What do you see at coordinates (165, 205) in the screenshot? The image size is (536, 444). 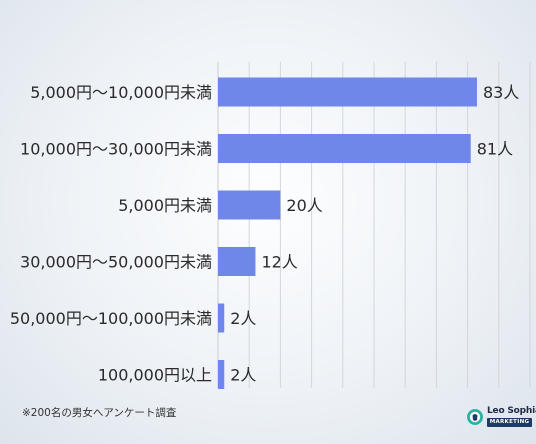 I see `category-label: 5,000円未満` at bounding box center [165, 205].